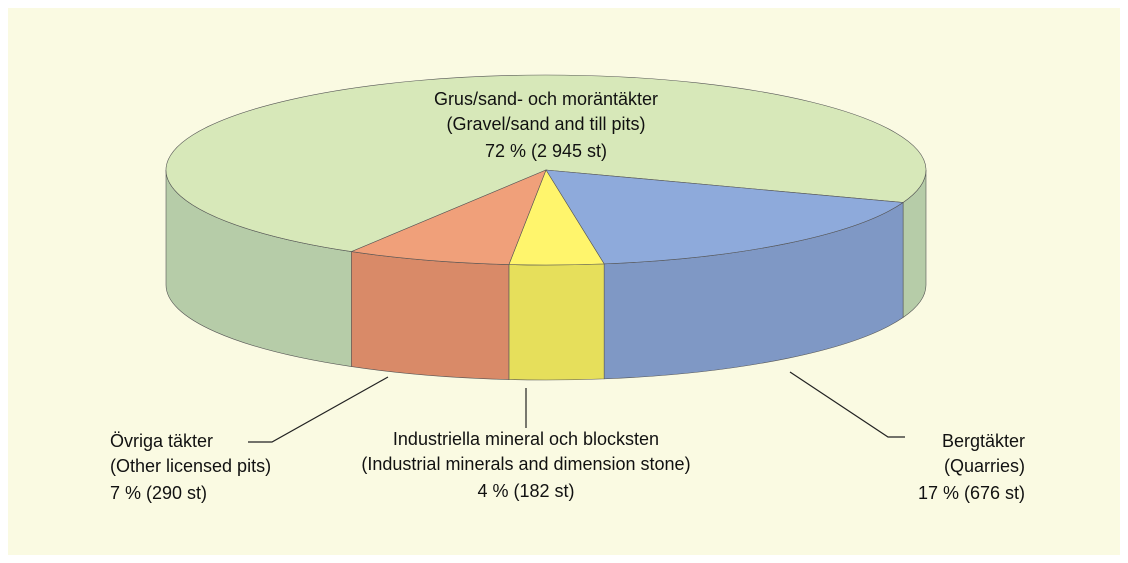 Image resolution: width=1128 pixels, height=563 pixels. I want to click on slice-label: Grus/sand- och moräntäkter, so click(546, 99).